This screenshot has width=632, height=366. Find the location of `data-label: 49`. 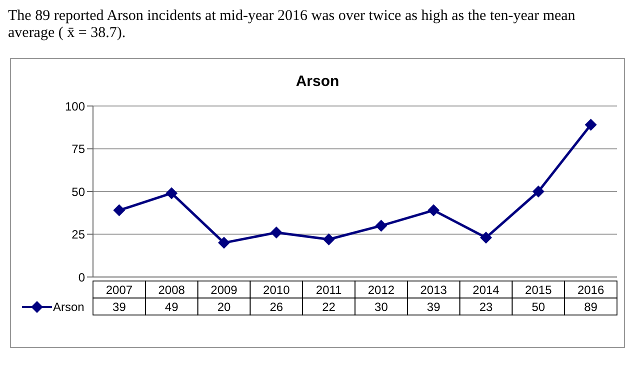

data-label: 49 is located at coordinates (171, 307).